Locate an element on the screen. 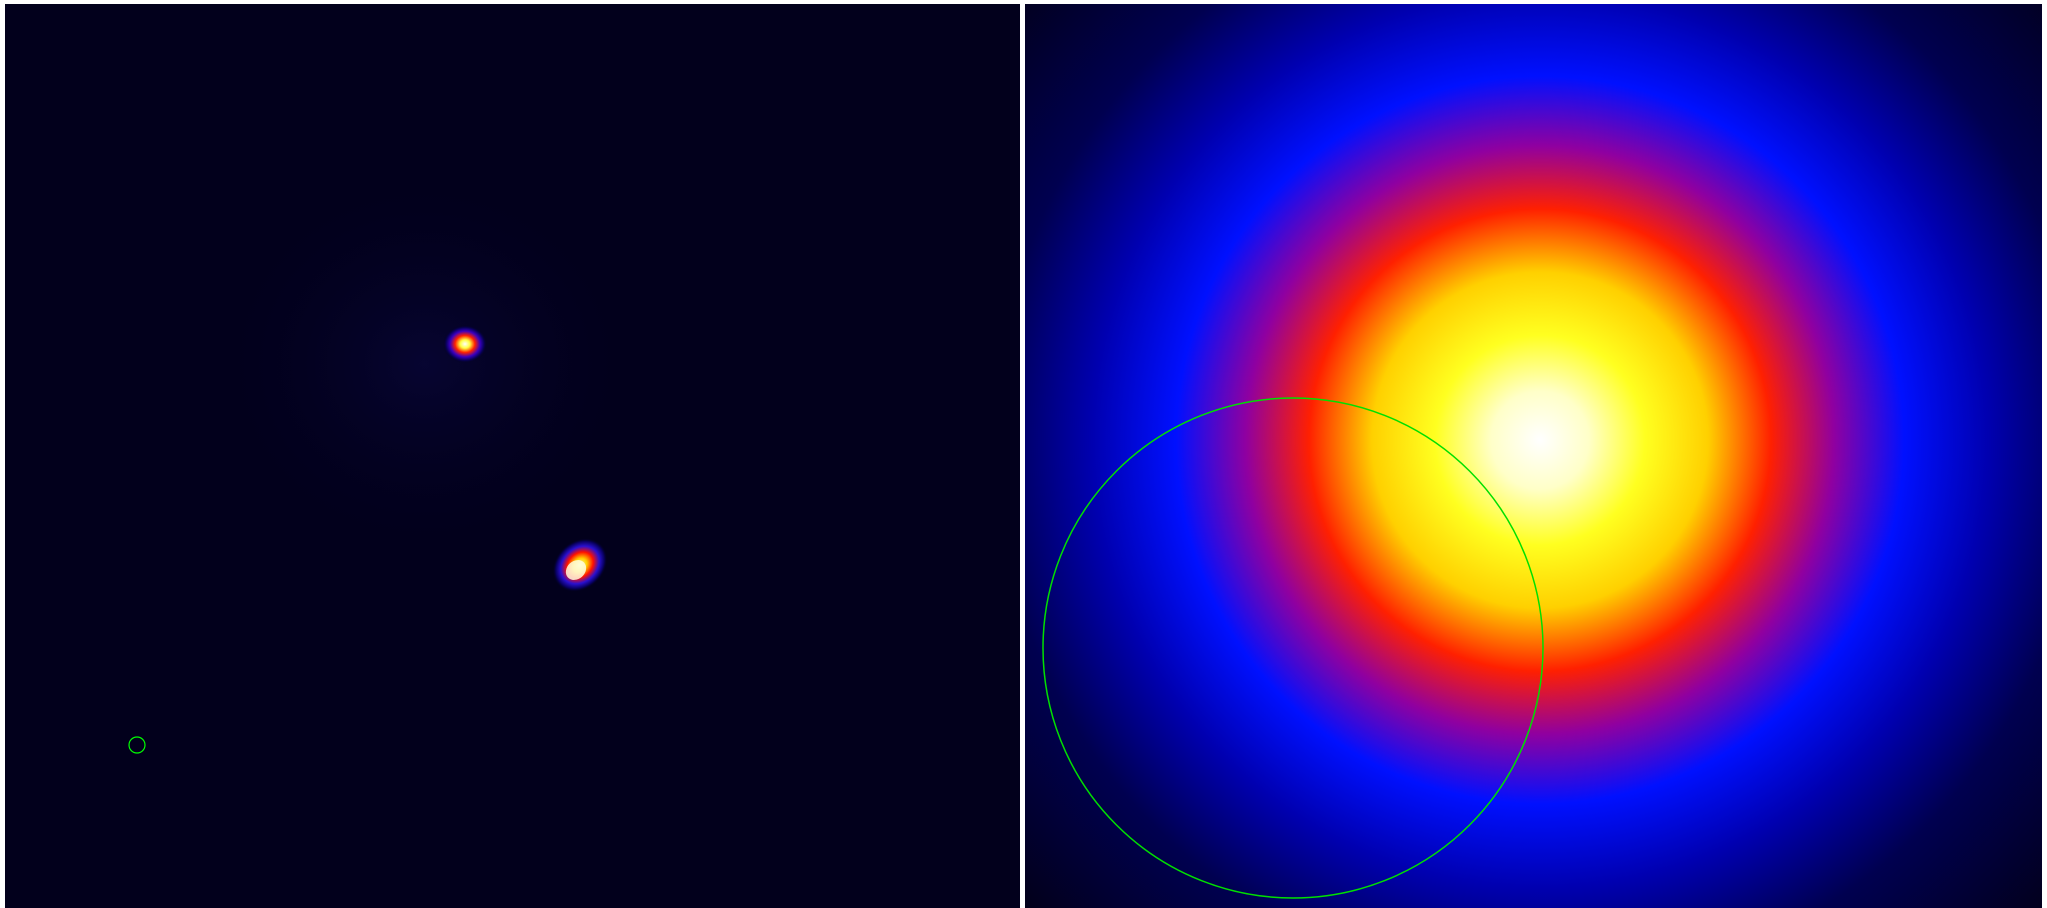 Image resolution: width=2047 pixels, height=908 pixels. region-marker-circle-large is located at coordinates (1293, 648).